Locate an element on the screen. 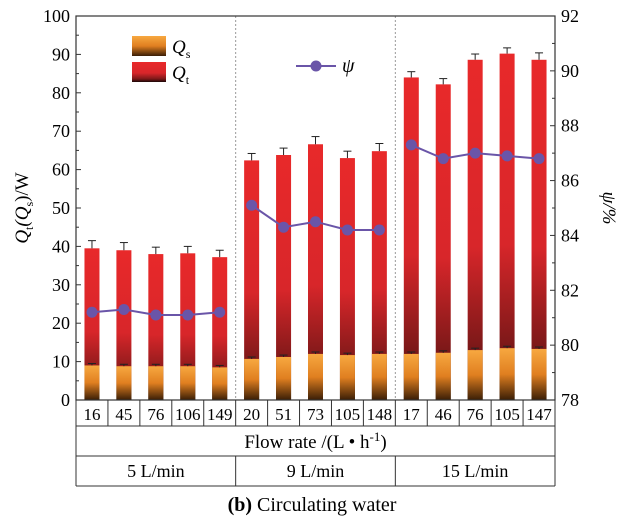  caption-label: (b) is located at coordinates (240, 505).